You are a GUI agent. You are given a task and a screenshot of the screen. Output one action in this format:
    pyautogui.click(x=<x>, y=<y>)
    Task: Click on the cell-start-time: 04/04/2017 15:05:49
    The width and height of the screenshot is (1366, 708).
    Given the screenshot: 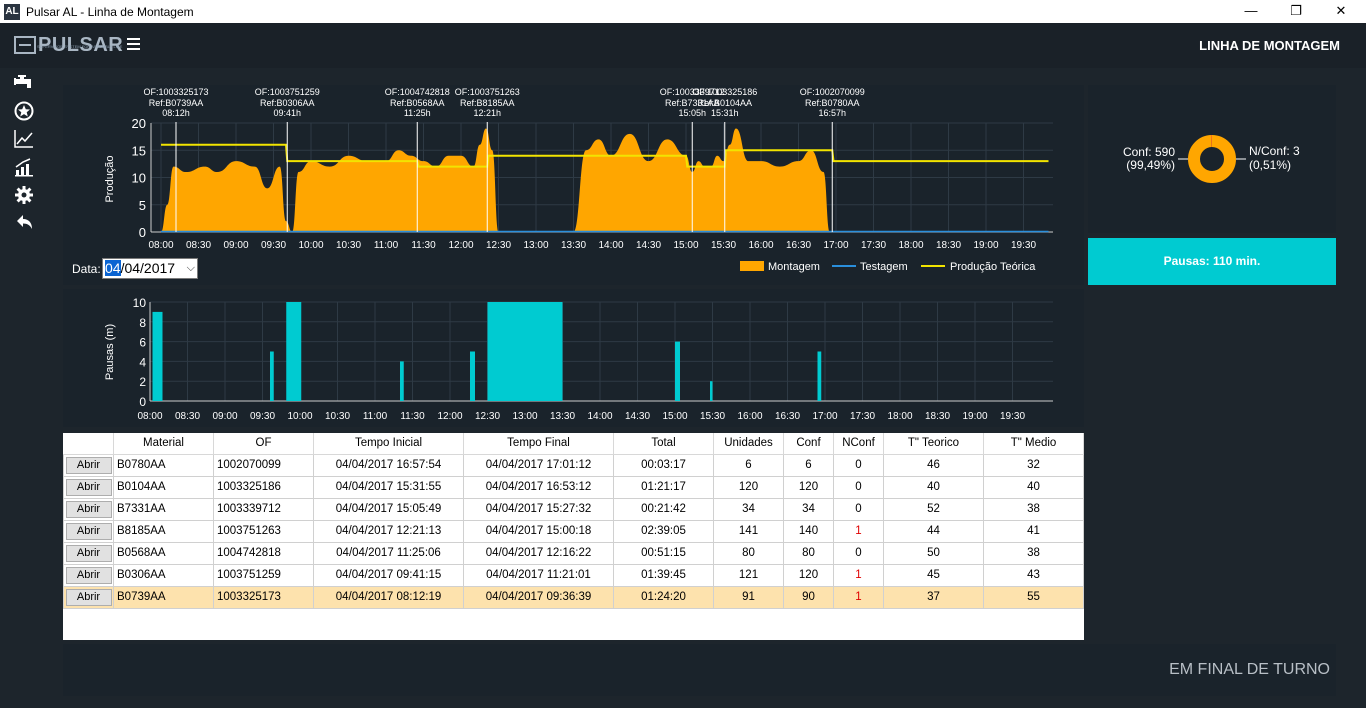 What is the action you would take?
    pyautogui.click(x=388, y=509)
    